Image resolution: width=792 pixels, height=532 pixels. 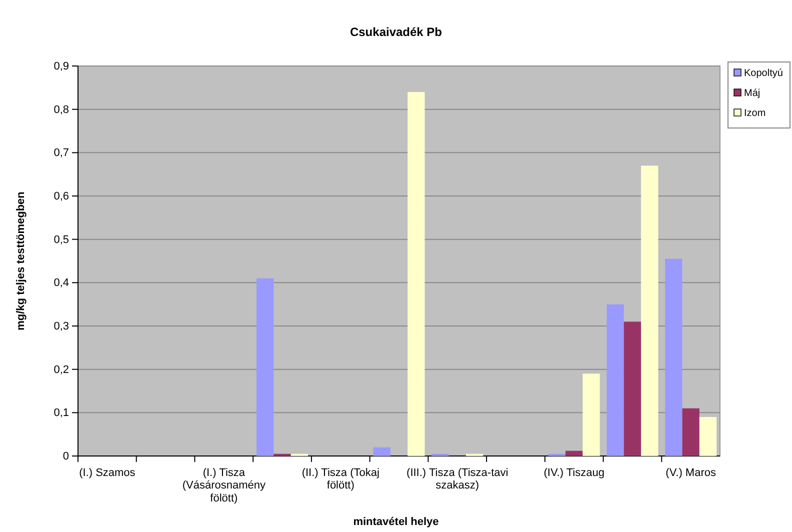 What do you see at coordinates (61, 240) in the screenshot?
I see `y-tick-label: 0,5` at bounding box center [61, 240].